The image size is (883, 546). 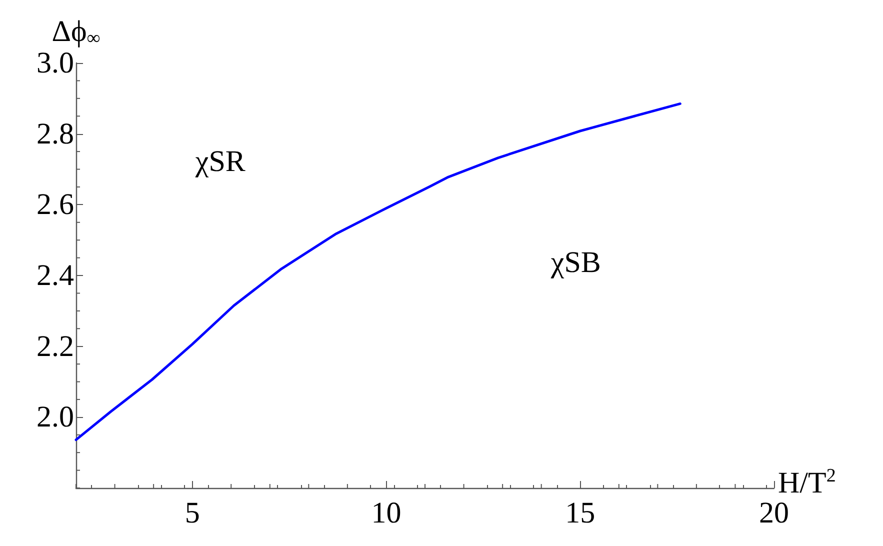 I want to click on y-tick-label: 2.6, so click(x=55, y=205).